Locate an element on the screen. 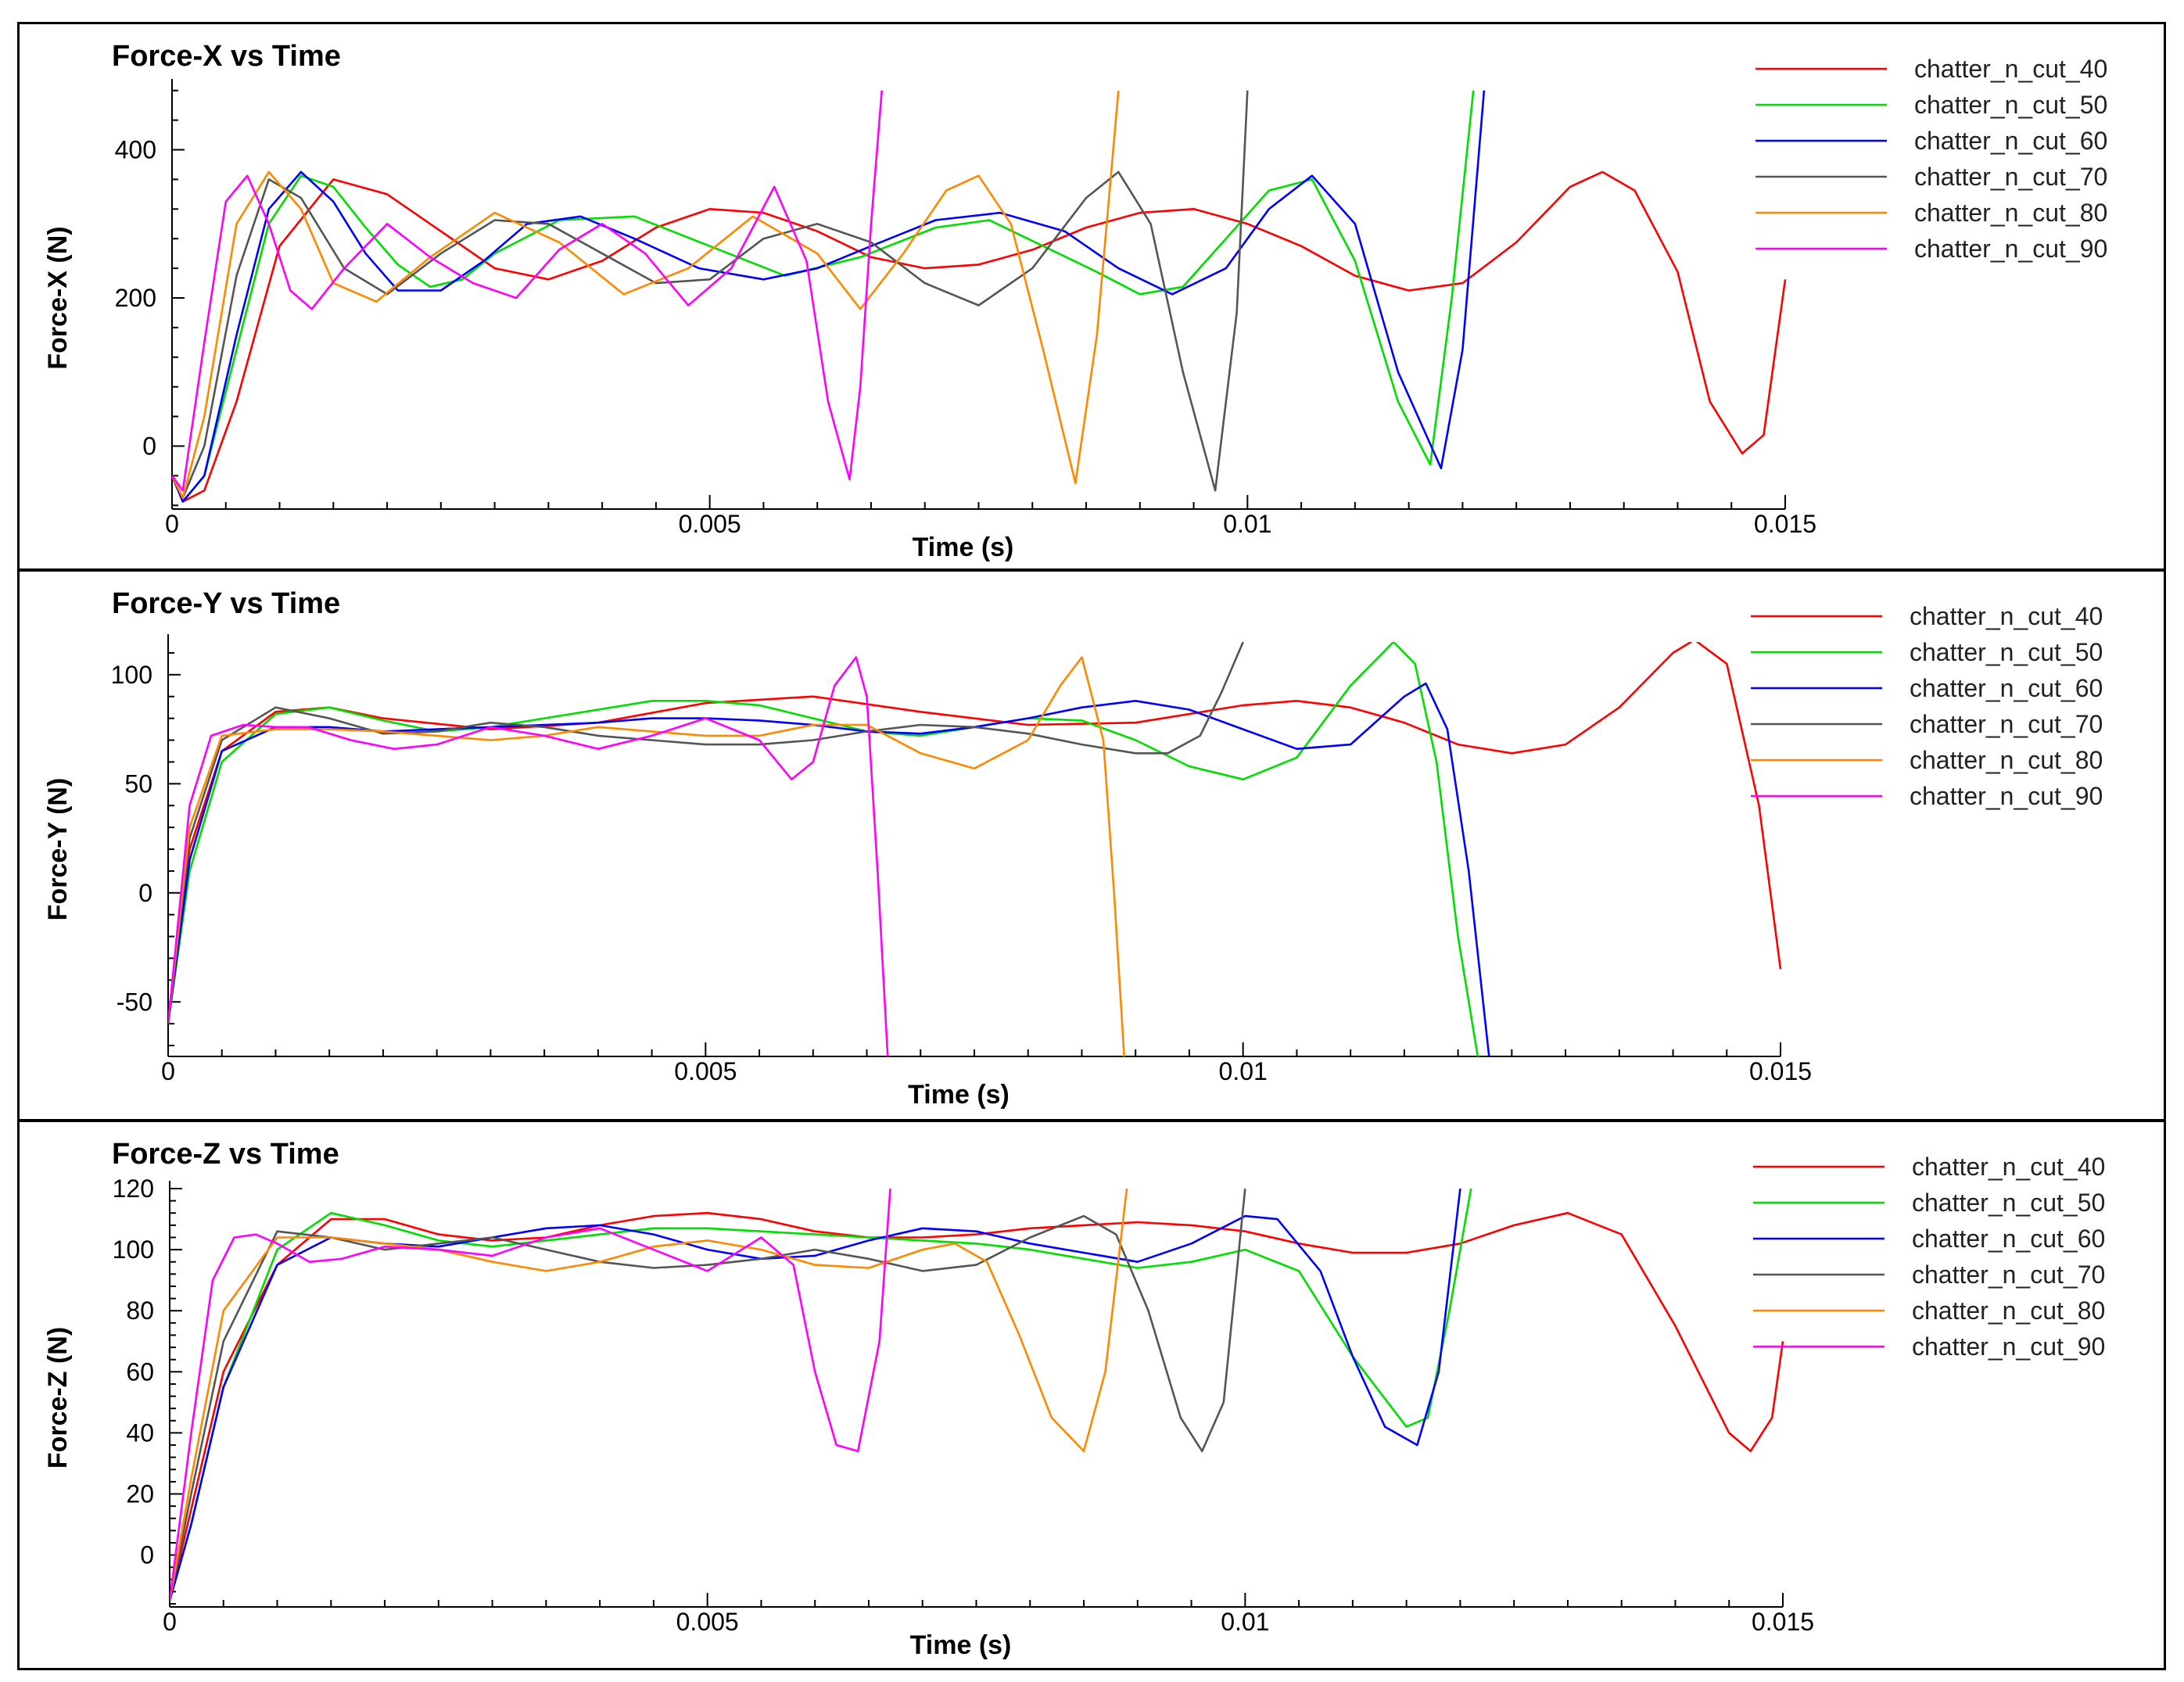  y-tick-label: -50 is located at coordinates (134, 1002).